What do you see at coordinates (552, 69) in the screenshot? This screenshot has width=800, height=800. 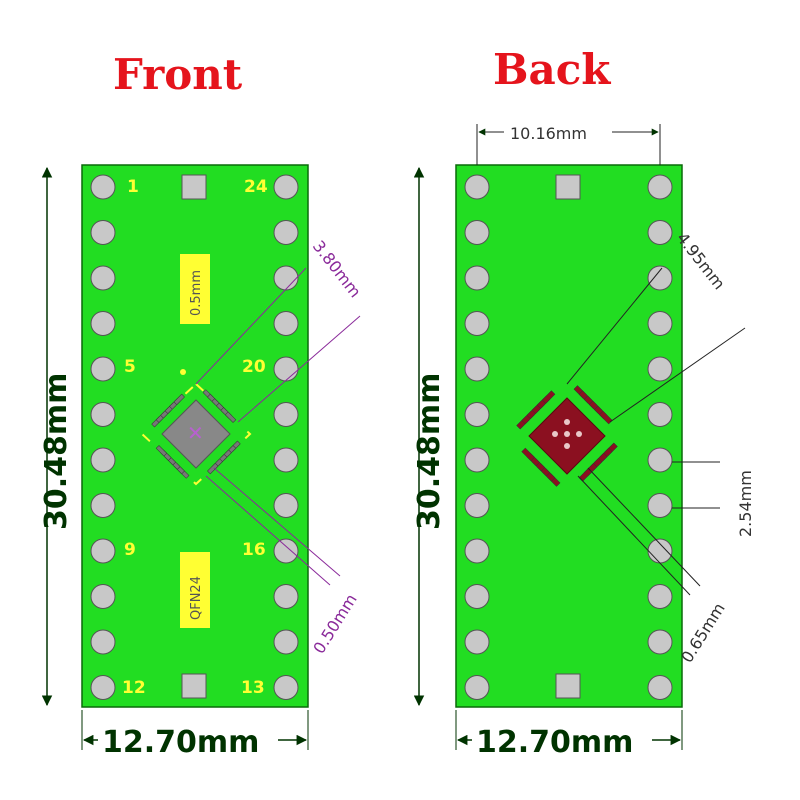 I see `back-title: Back` at bounding box center [552, 69].